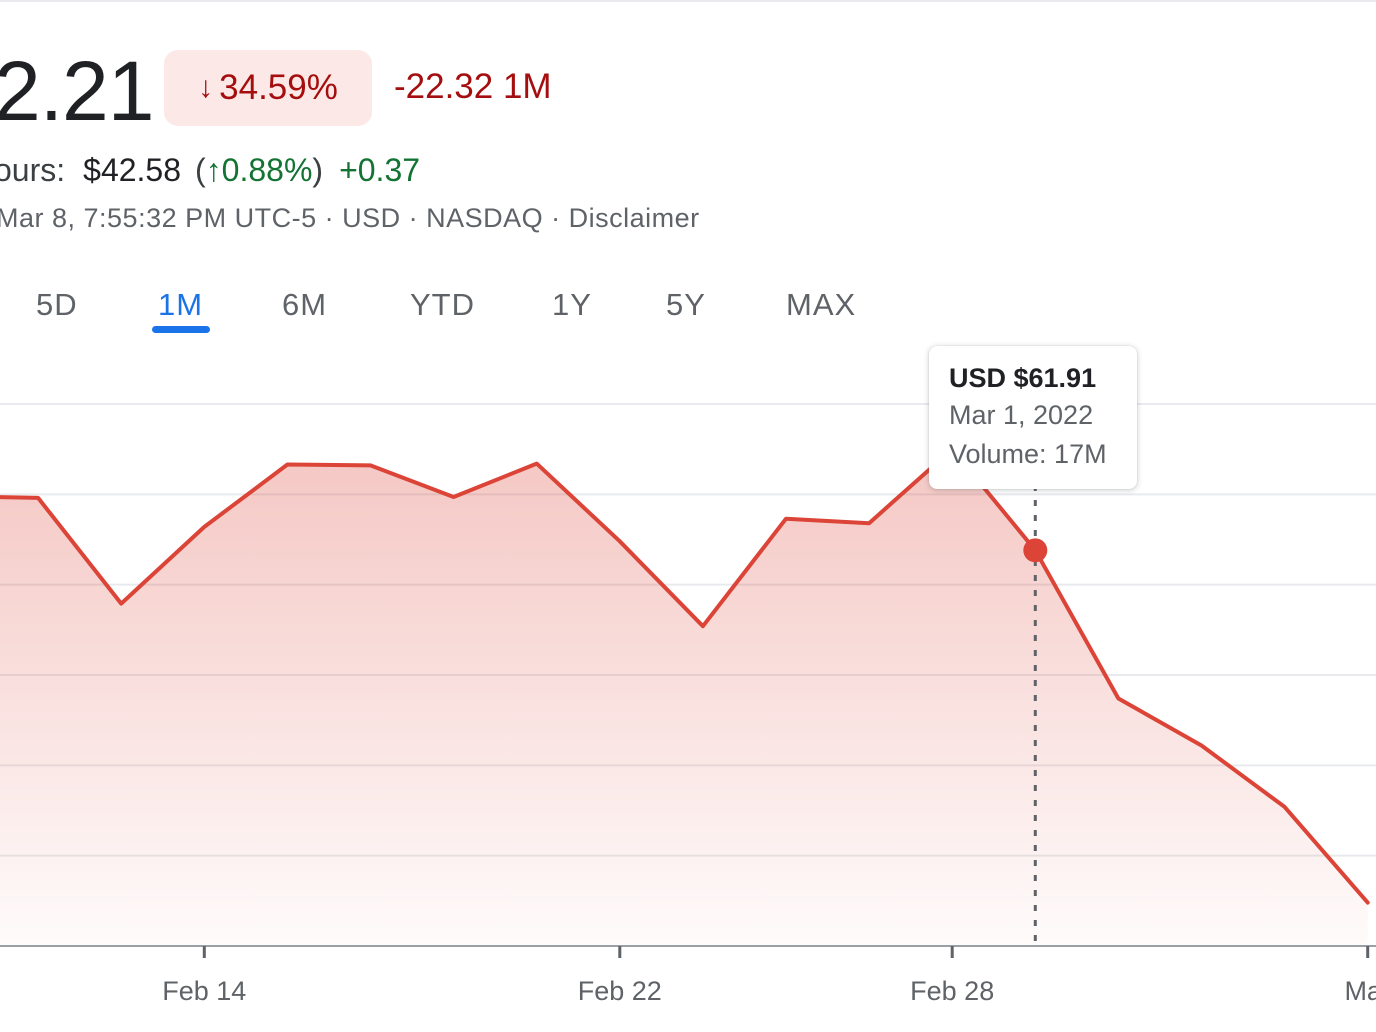 This screenshot has width=1376, height=1032. What do you see at coordinates (200, 170) in the screenshot?
I see `after-hours-paren-open: (` at bounding box center [200, 170].